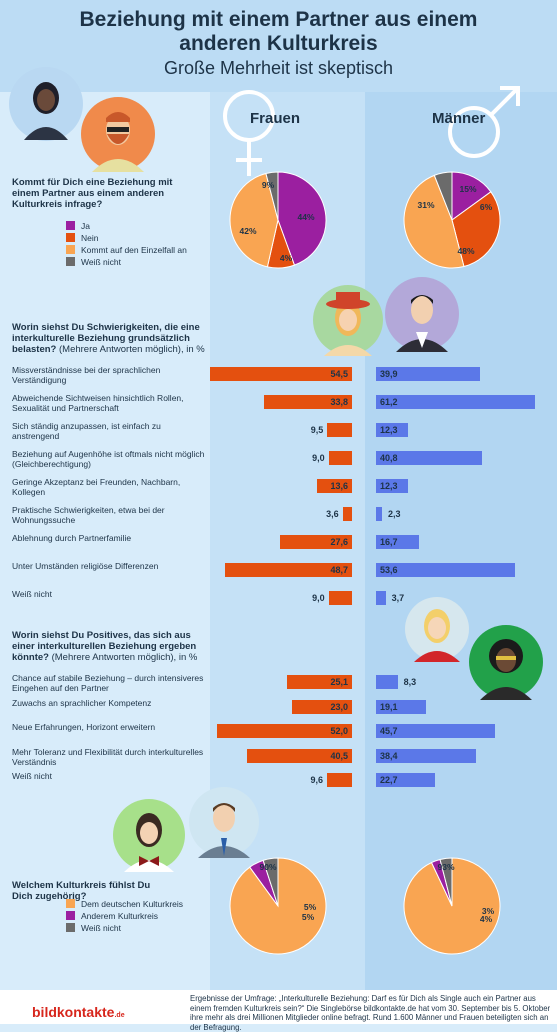  I want to click on value-label-men: 40,8, so click(389, 458).